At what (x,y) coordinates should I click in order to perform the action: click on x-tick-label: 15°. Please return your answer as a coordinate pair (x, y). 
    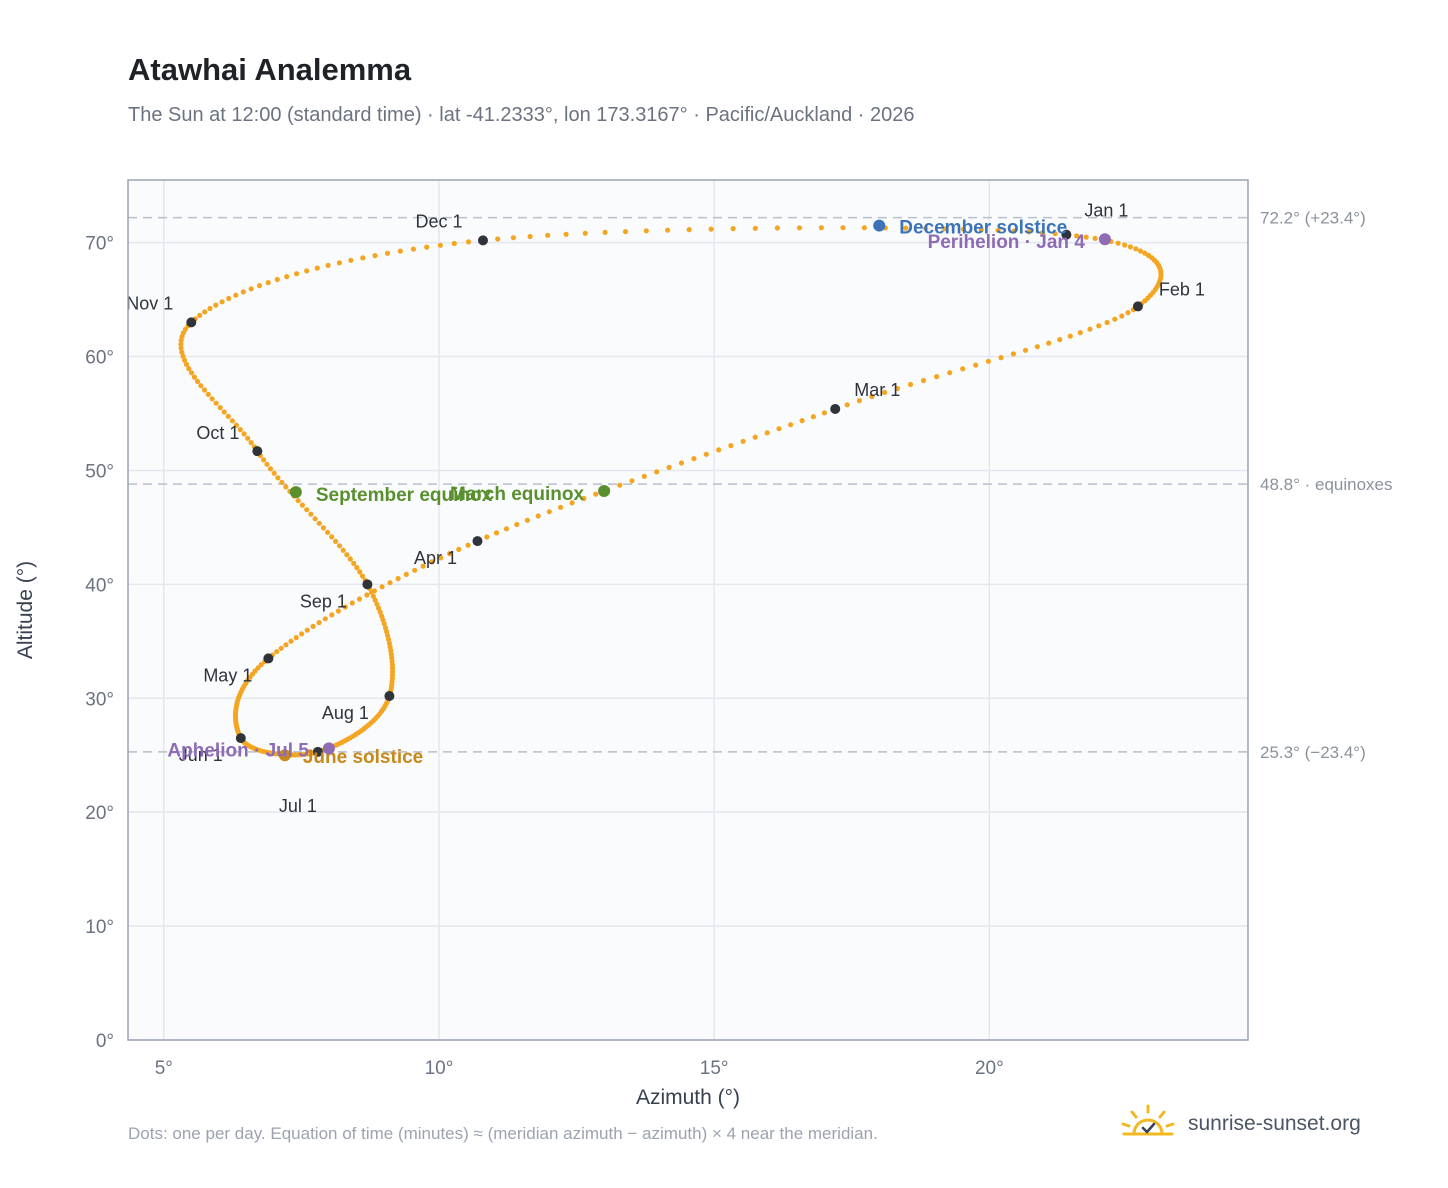
    Looking at the image, I should click on (714, 1068).